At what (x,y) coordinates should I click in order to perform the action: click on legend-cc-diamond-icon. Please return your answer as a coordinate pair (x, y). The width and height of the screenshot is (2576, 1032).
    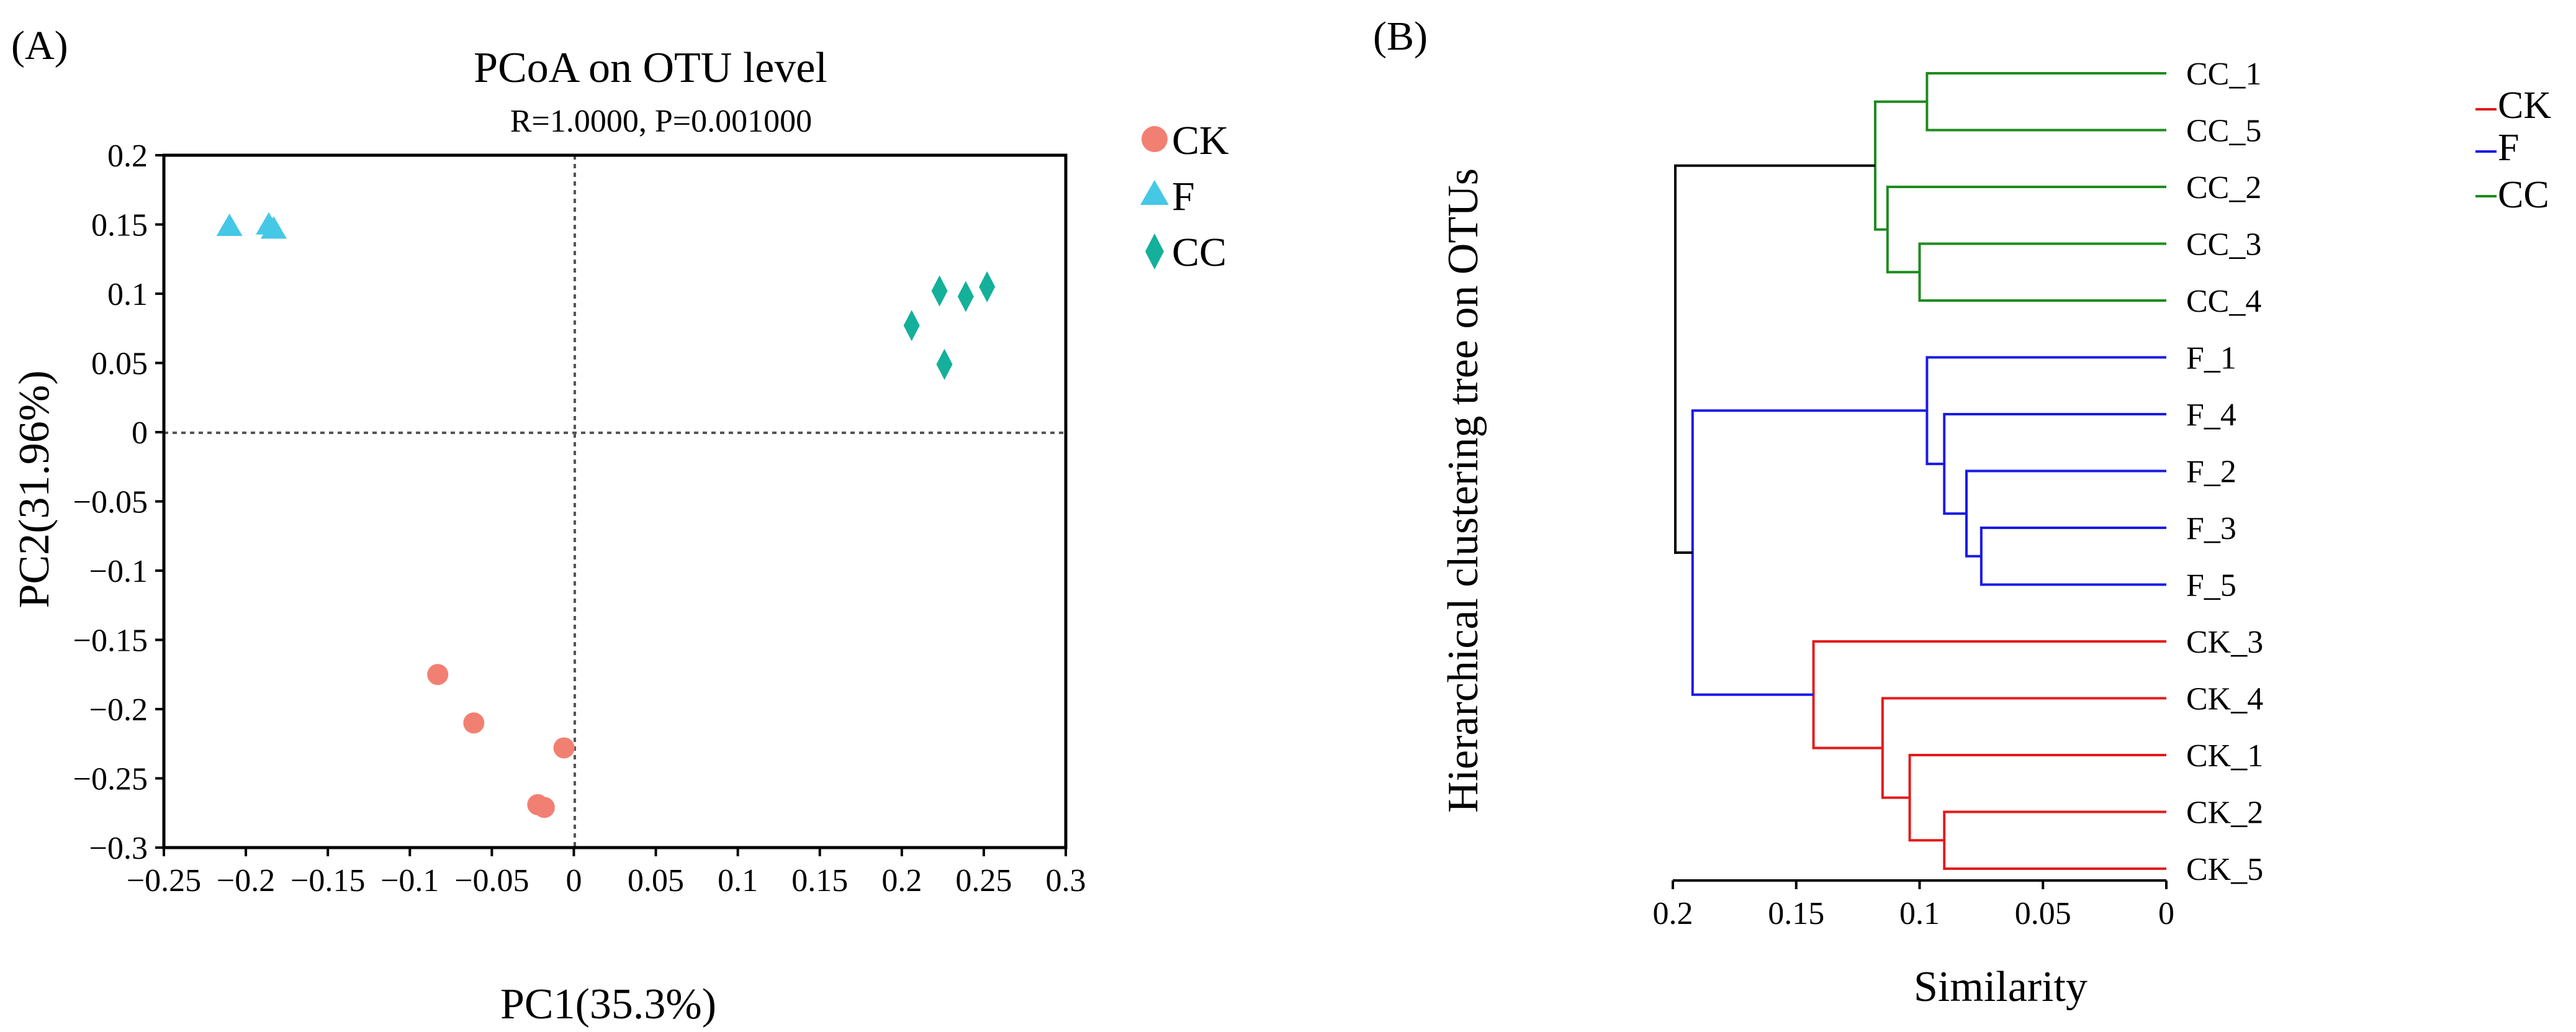
    Looking at the image, I should click on (1154, 251).